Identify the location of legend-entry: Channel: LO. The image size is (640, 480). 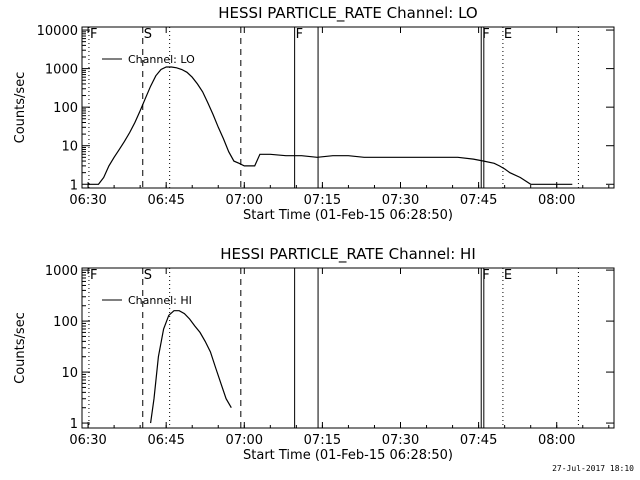
(161, 59).